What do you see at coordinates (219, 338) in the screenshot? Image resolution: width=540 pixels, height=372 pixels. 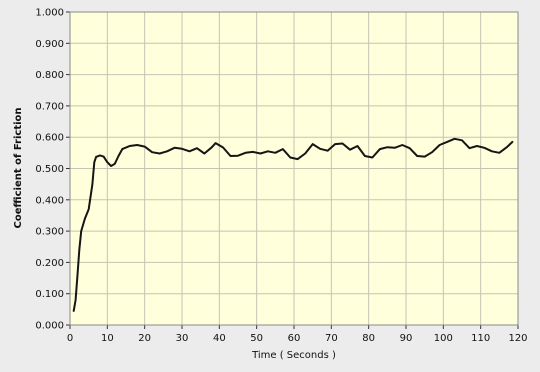 I see `x-tick-label: 40` at bounding box center [219, 338].